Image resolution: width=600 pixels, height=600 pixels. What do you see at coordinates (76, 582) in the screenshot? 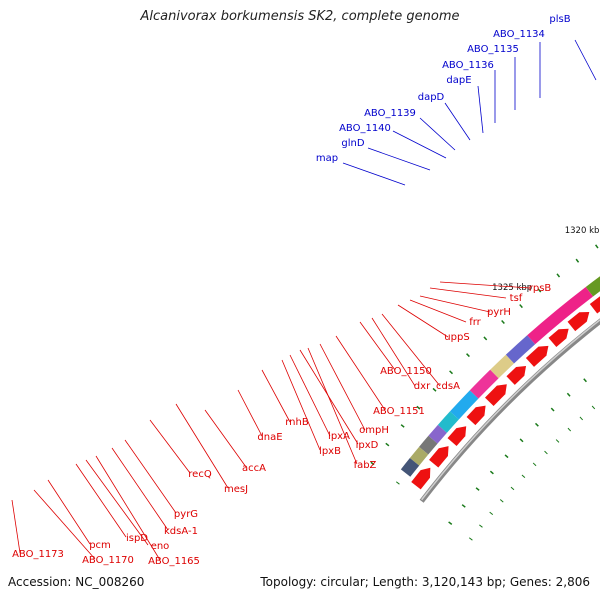
I see `accession-text: Accession: NC_008260` at bounding box center [76, 582].